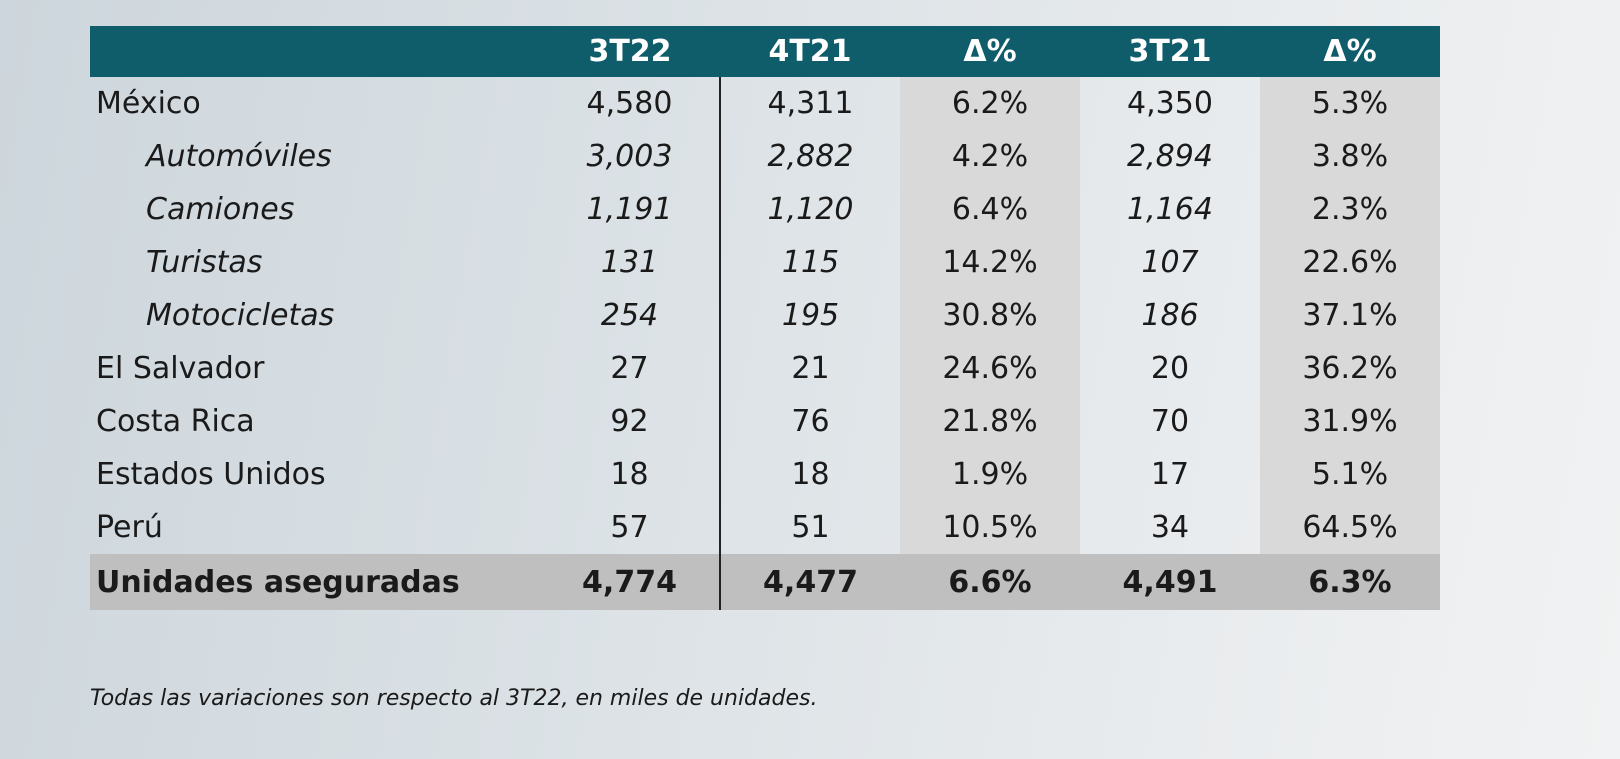 The width and height of the screenshot is (1620, 759). I want to click on delta-4t21: 21.8%, so click(990, 421).